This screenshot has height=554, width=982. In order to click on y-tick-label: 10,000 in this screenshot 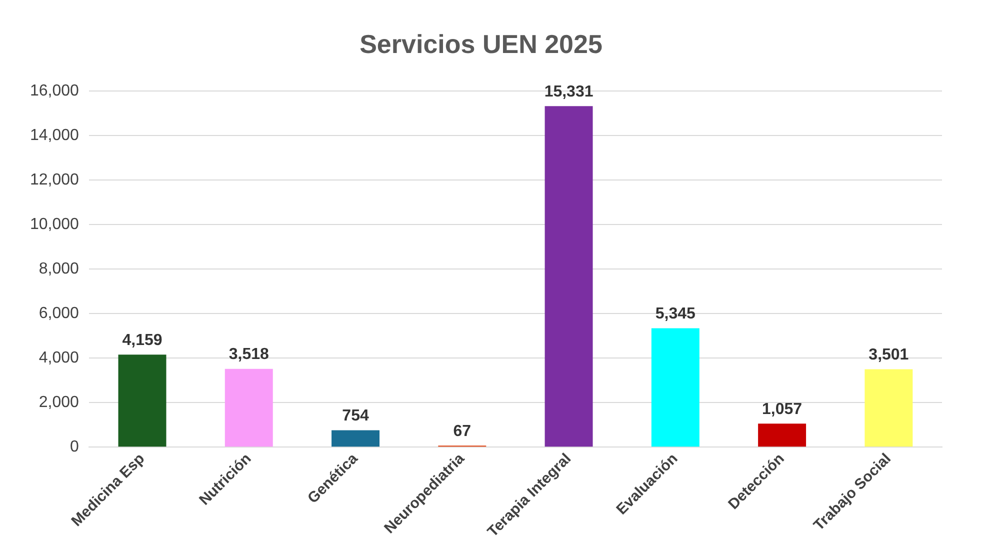, I will do `click(55, 225)`.